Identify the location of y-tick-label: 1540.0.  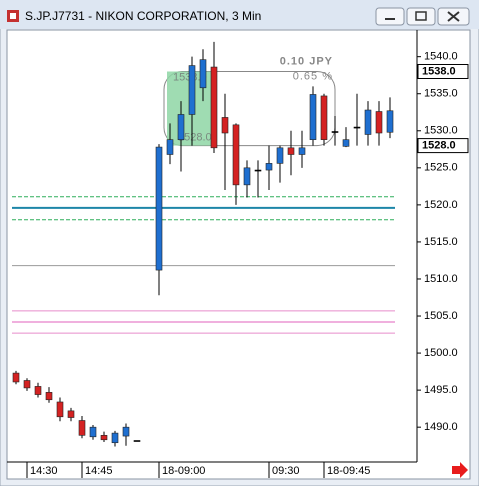
(441, 57).